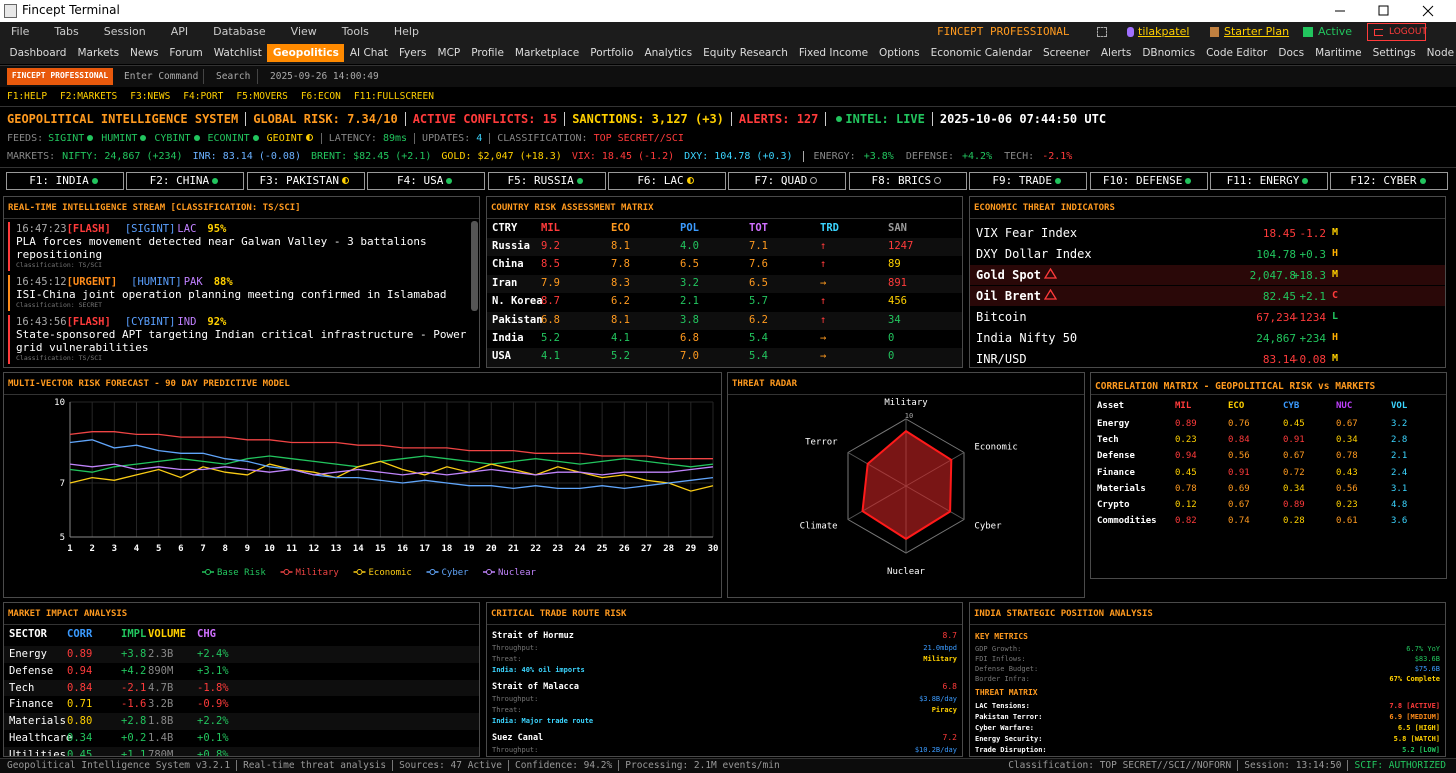 The width and height of the screenshot is (1456, 773). What do you see at coordinates (187, 229) in the screenshot?
I see `intel-region: LAC` at bounding box center [187, 229].